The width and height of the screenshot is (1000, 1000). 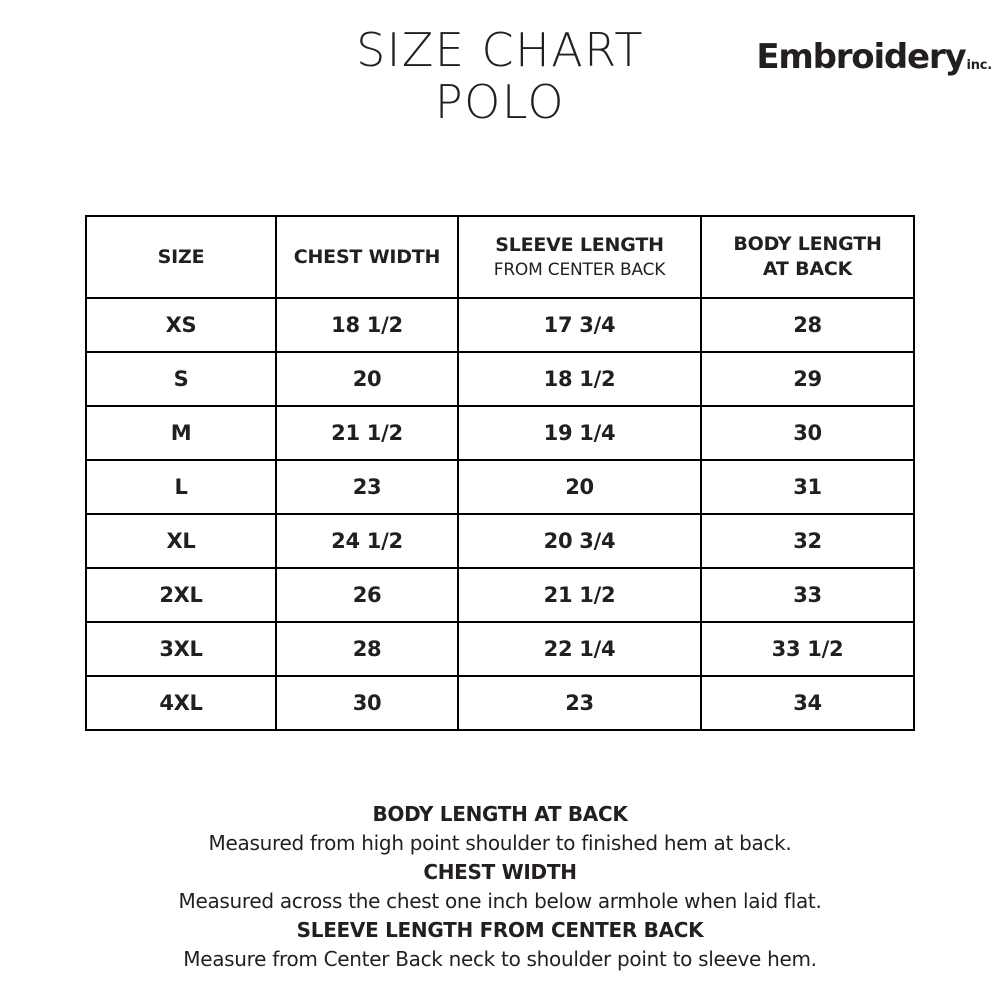 I want to click on cell-body: 28, so click(x=807, y=325).